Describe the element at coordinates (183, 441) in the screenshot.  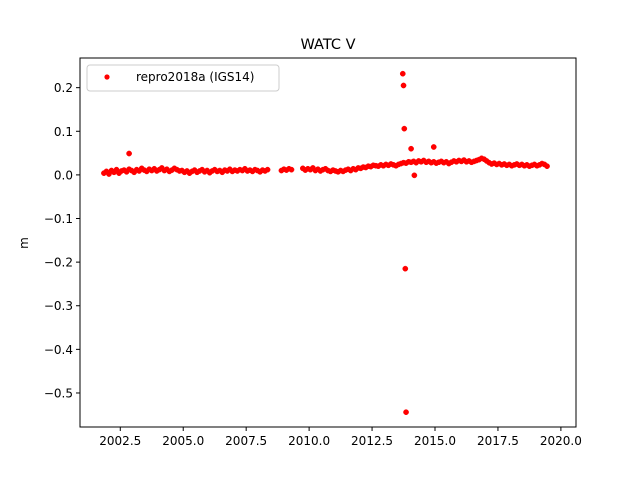
I see `x-tick-label: 2005.0` at that location.